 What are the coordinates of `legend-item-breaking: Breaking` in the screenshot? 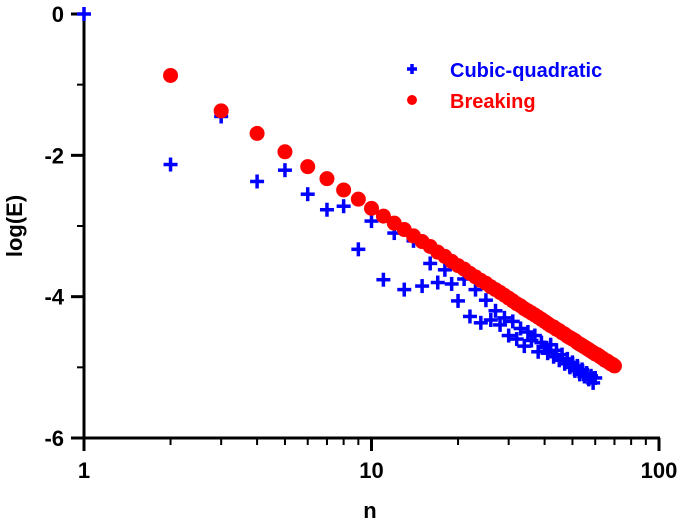 It's located at (471, 102).